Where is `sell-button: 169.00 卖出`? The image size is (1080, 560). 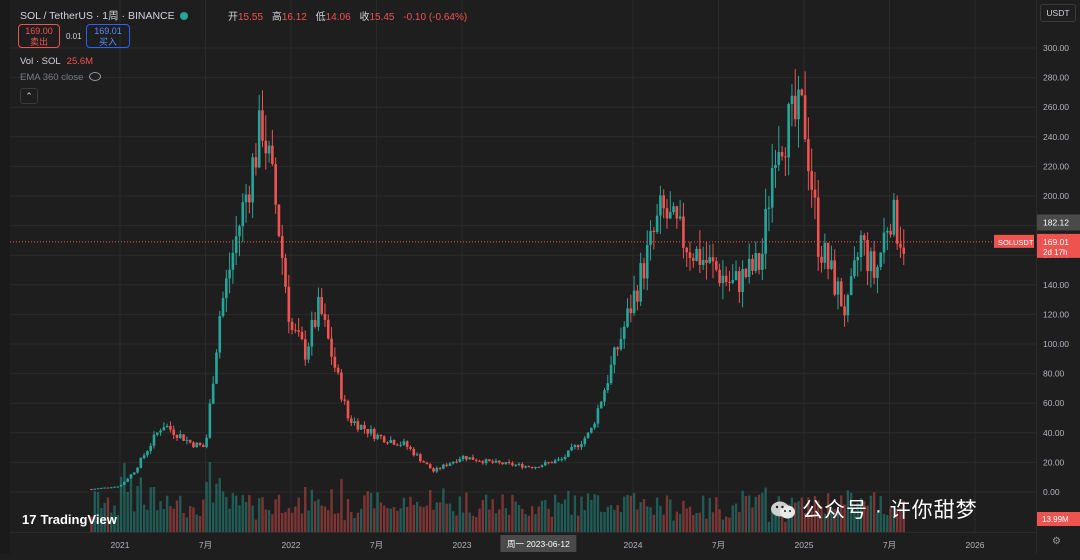 sell-button: 169.00 卖出 is located at coordinates (39, 36).